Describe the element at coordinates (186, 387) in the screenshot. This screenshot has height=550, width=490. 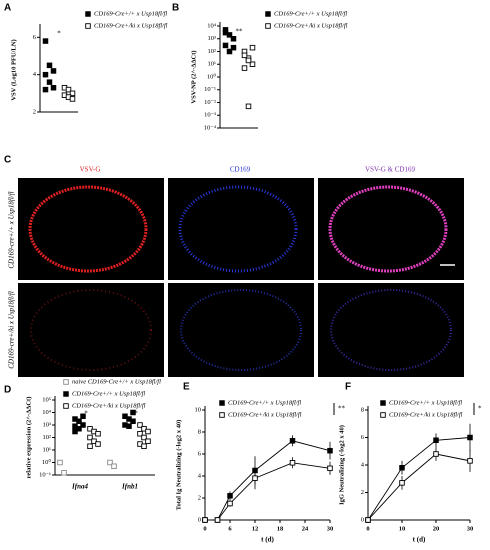
I see `panel-label: E` at that location.